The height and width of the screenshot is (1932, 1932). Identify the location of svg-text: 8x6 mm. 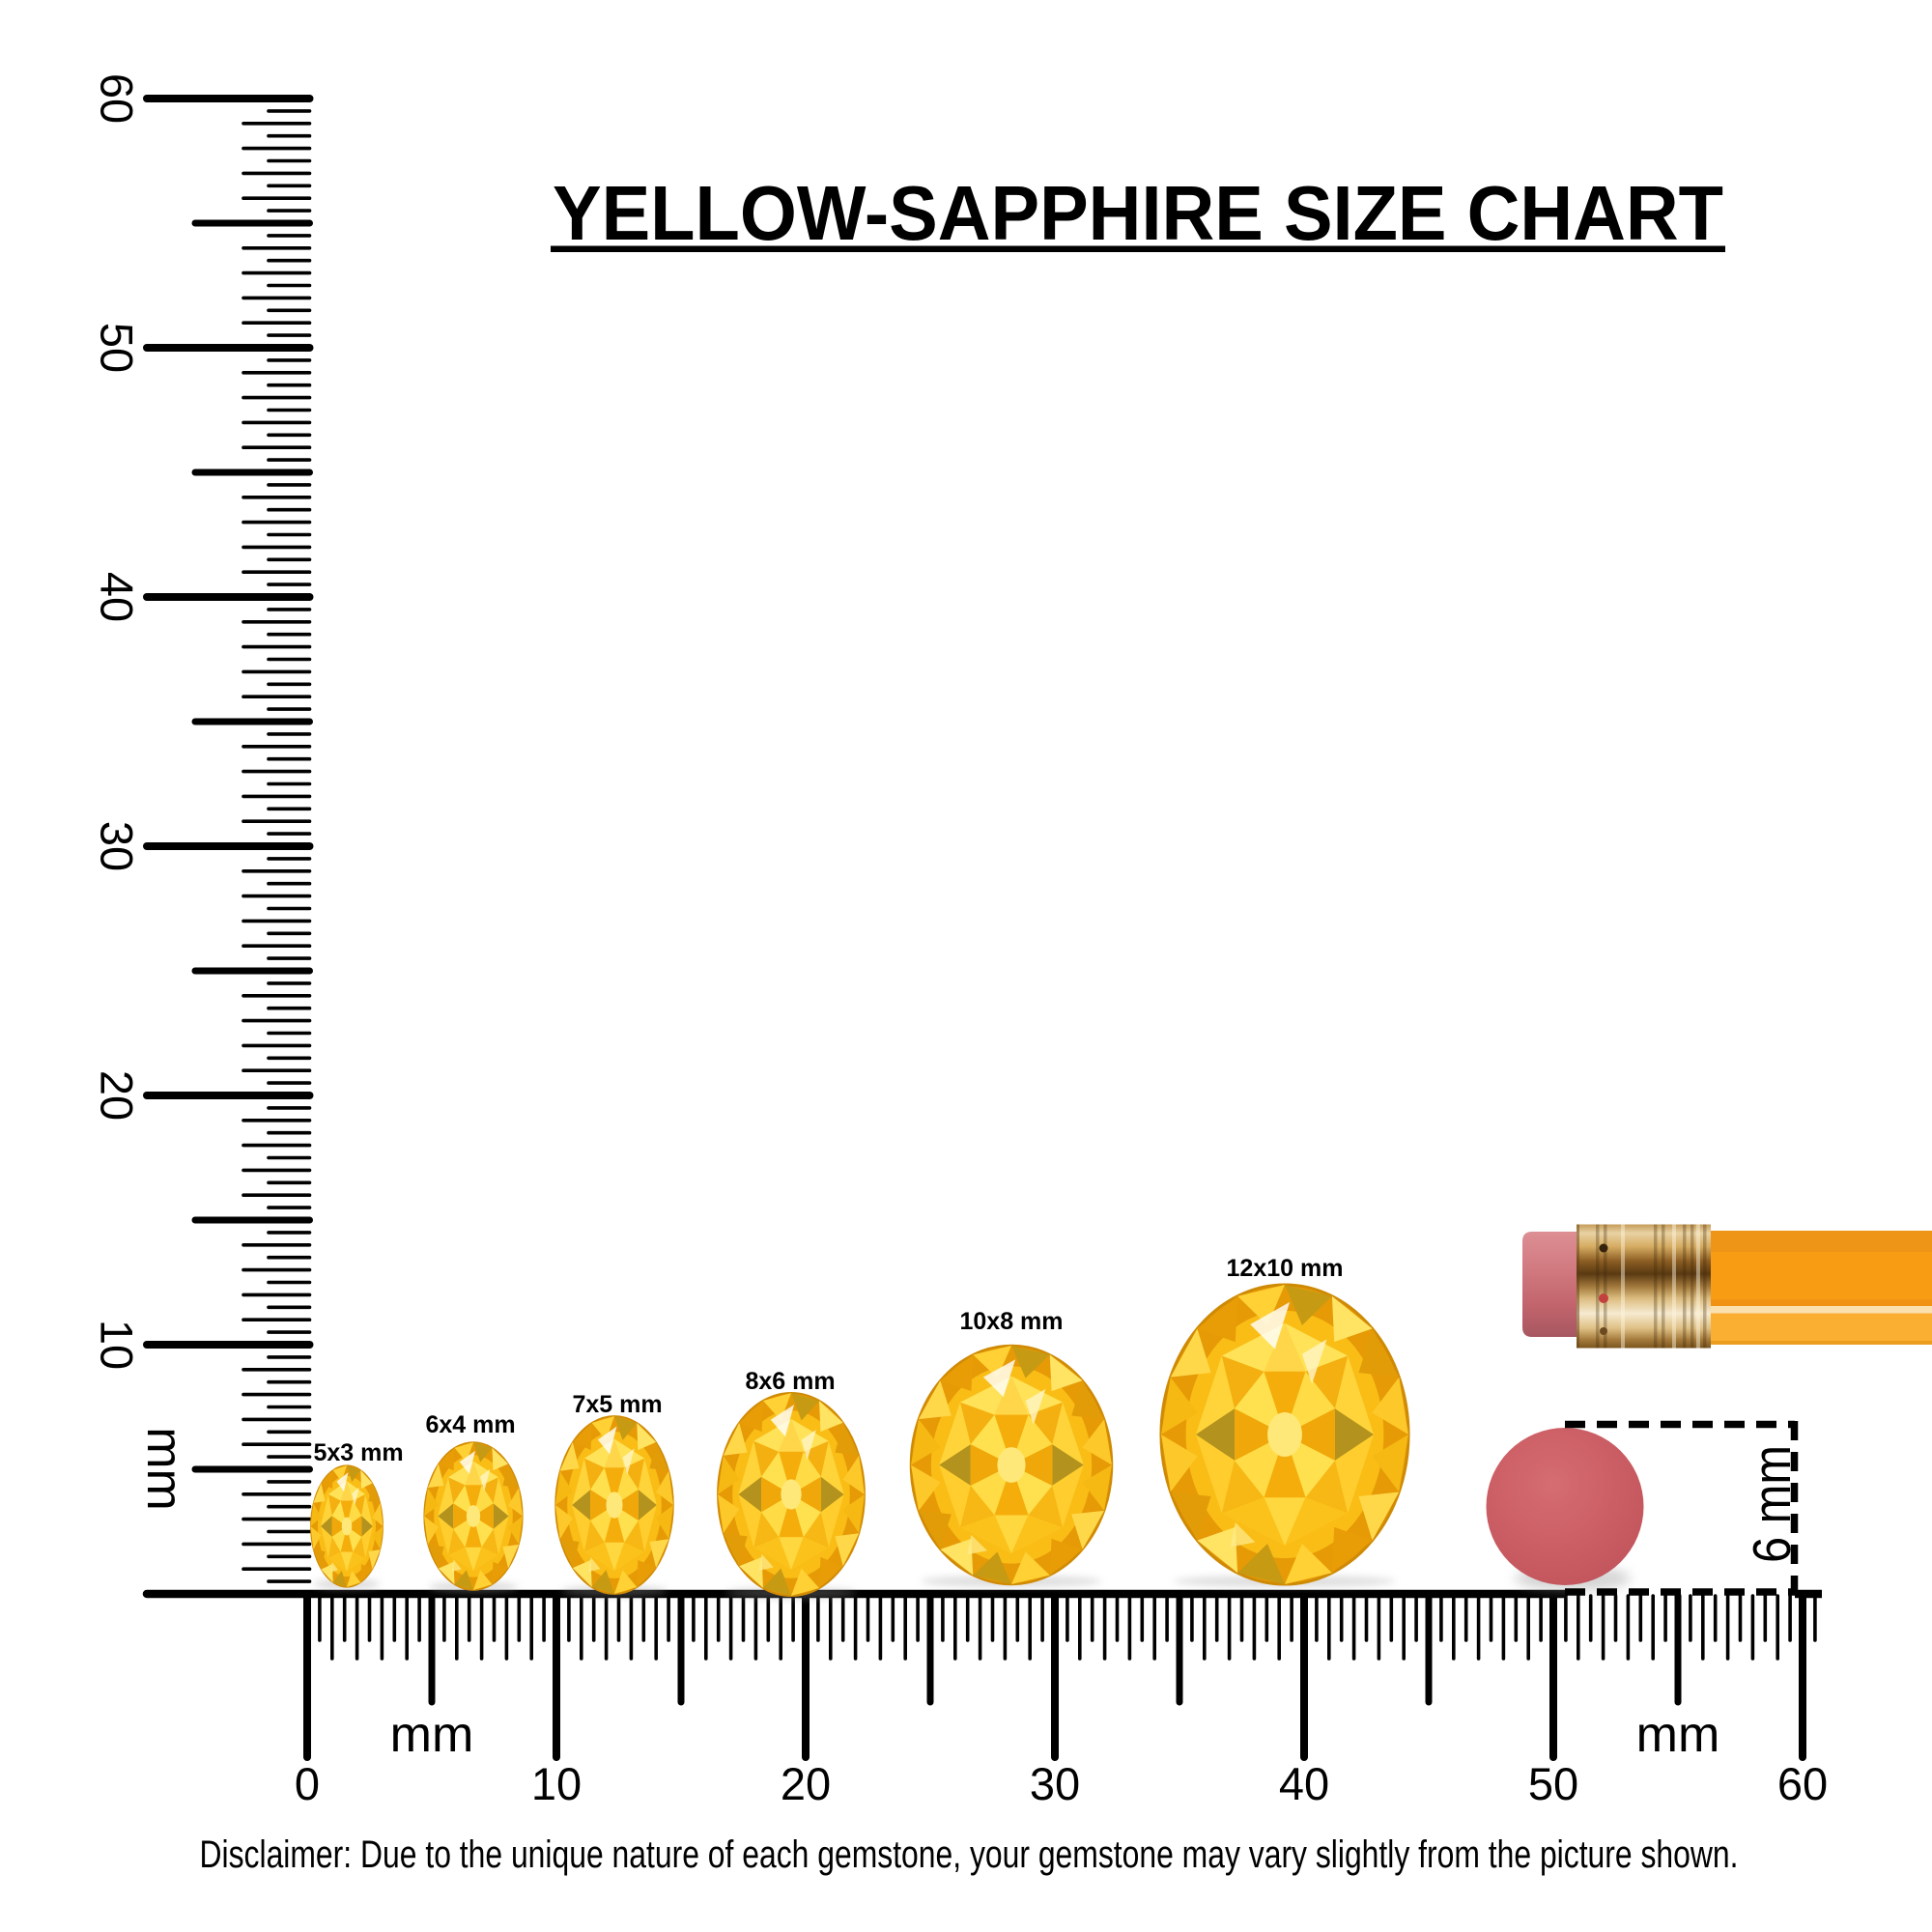
(790, 1381).